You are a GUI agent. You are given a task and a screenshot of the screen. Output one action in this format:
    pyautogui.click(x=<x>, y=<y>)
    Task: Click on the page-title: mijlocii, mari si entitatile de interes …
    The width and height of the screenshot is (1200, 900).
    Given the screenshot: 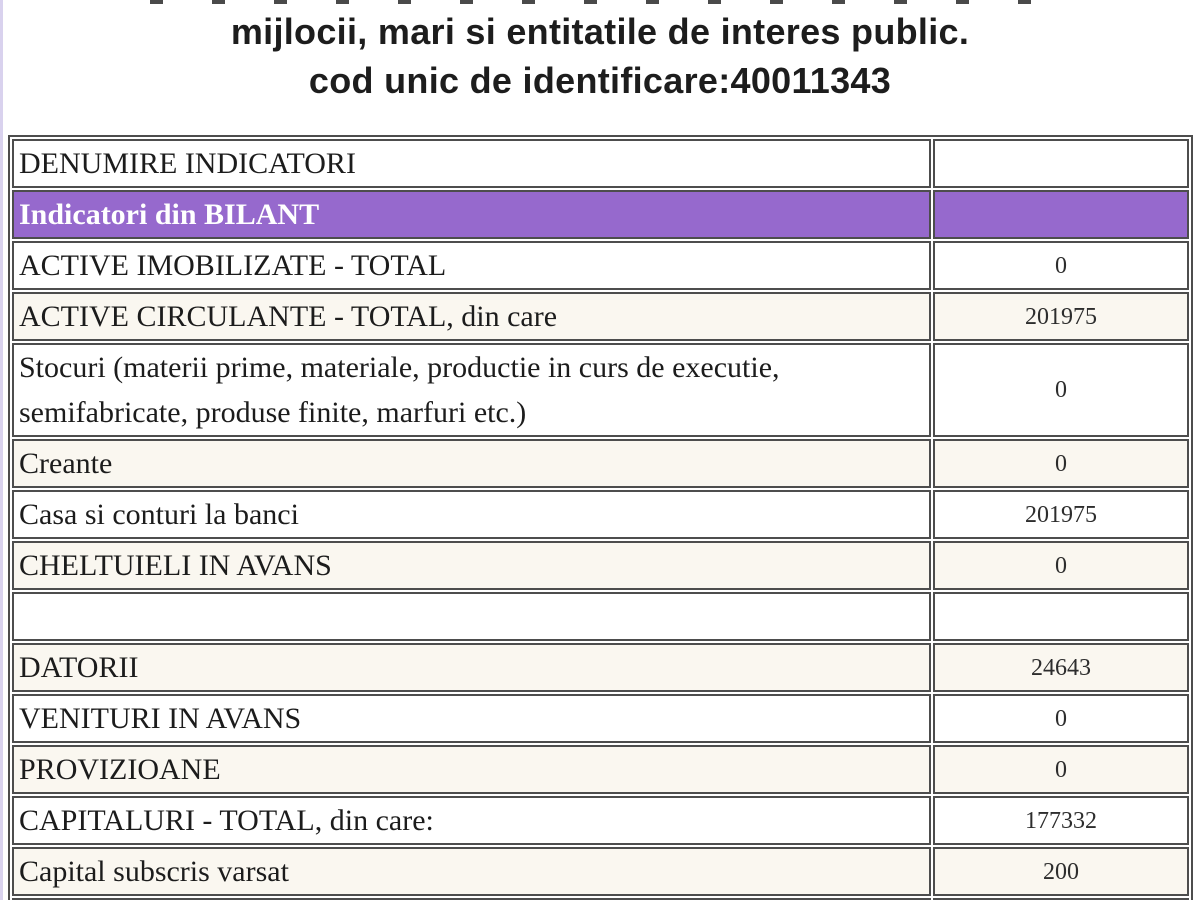 What is the action you would take?
    pyautogui.click(x=600, y=52)
    